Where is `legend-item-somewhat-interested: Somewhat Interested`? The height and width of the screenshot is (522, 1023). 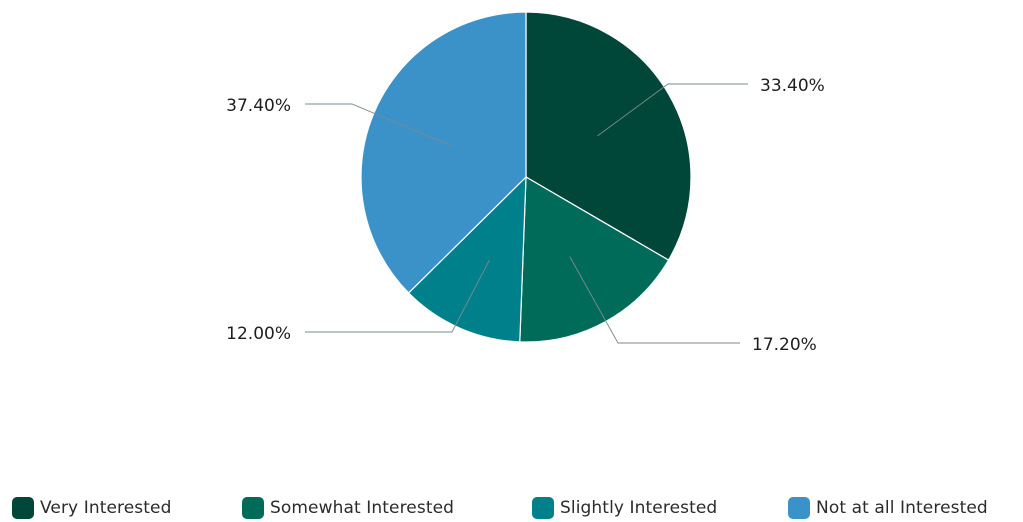 legend-item-somewhat-interested: Somewhat Interested is located at coordinates (348, 508).